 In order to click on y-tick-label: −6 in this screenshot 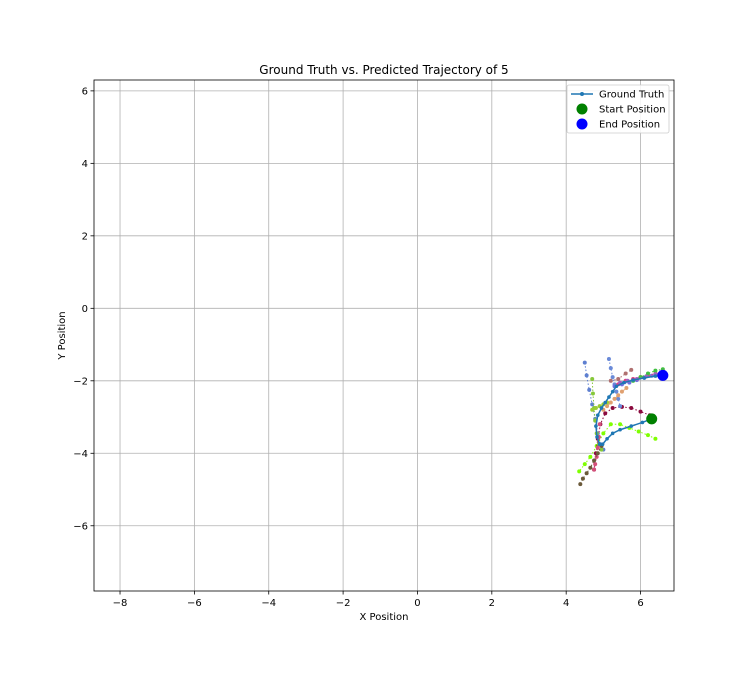, I will do `click(80, 526)`.